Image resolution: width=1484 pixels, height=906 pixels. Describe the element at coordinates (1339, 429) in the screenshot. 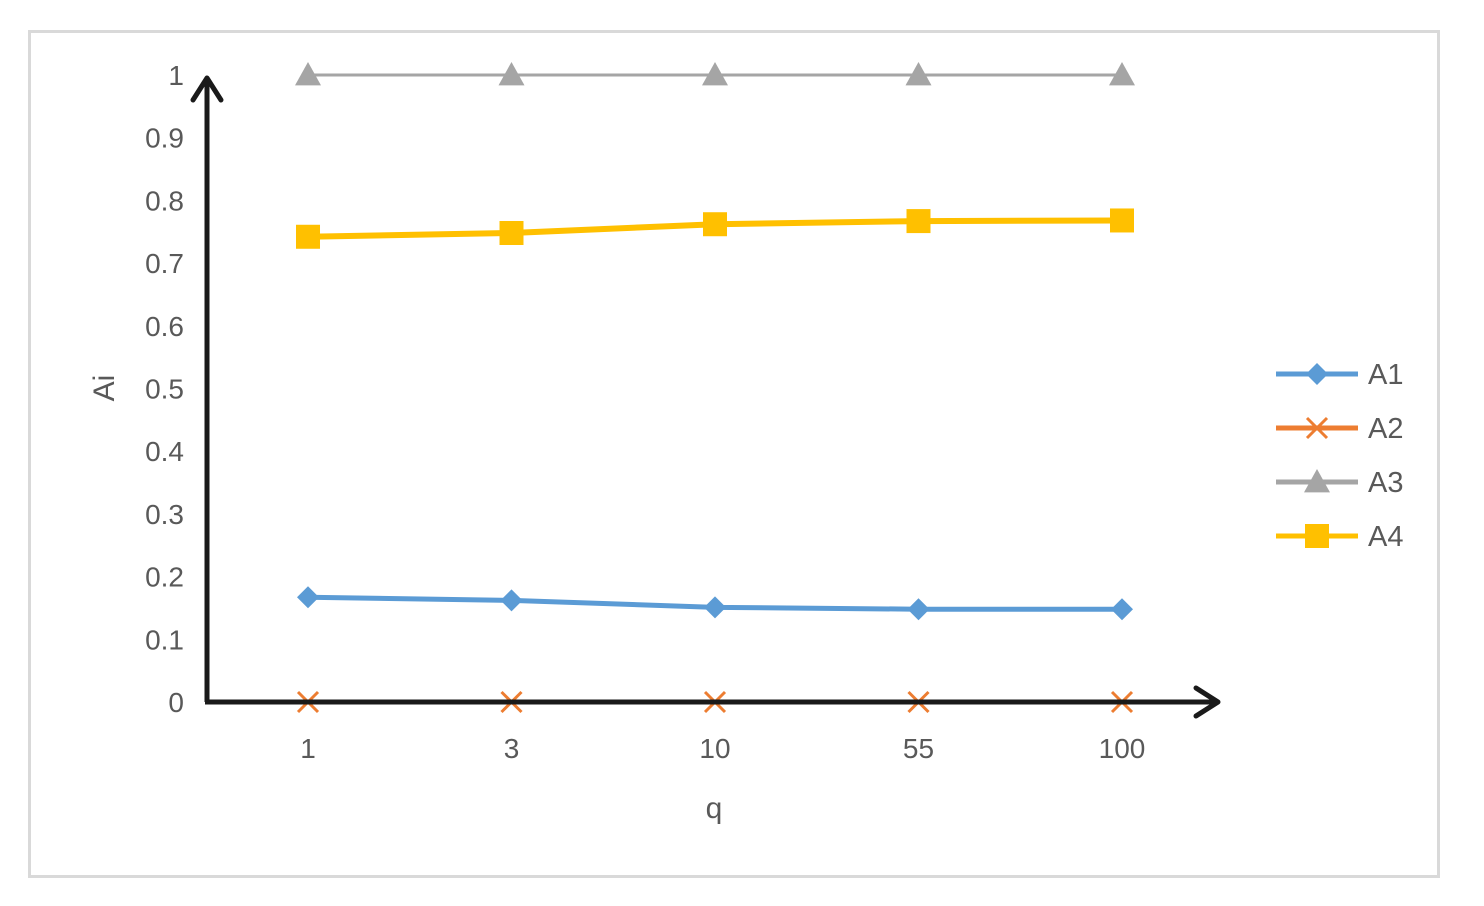

I see `legend-item-a2: A2` at that location.